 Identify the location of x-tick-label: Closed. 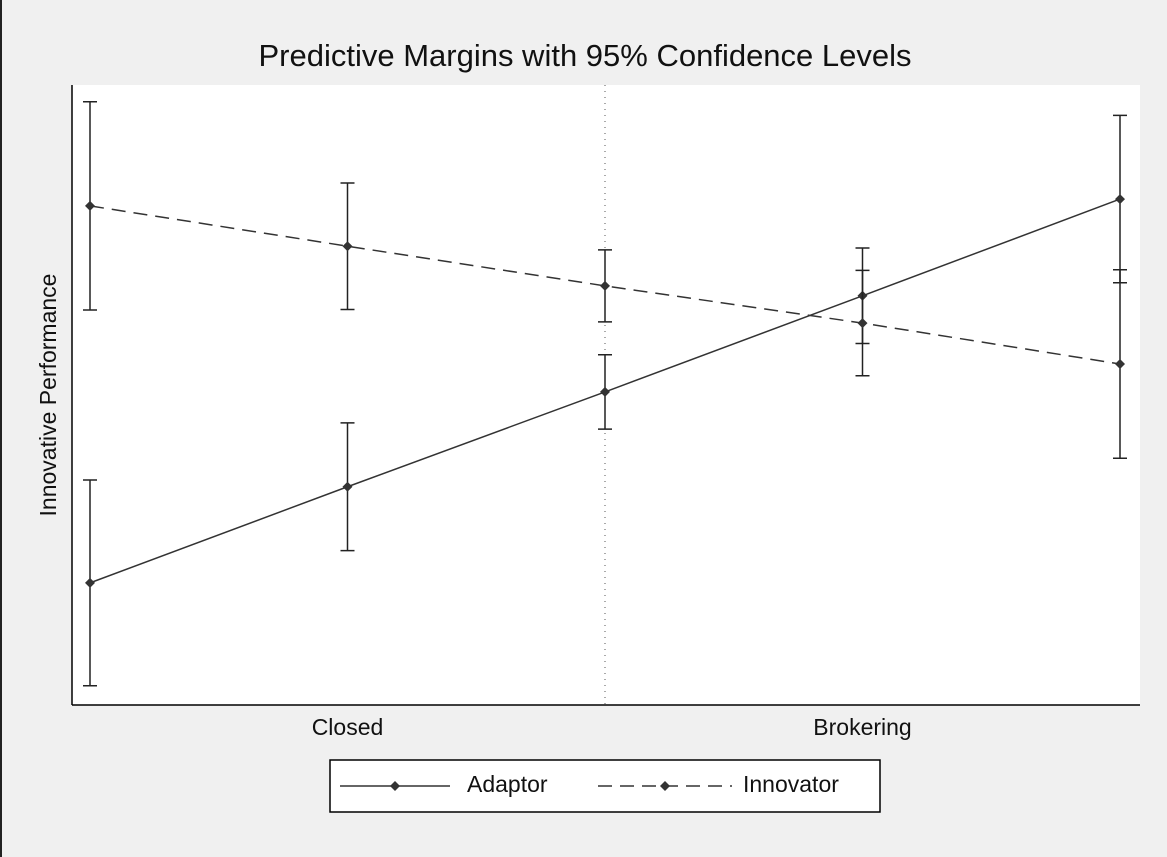
(348, 727).